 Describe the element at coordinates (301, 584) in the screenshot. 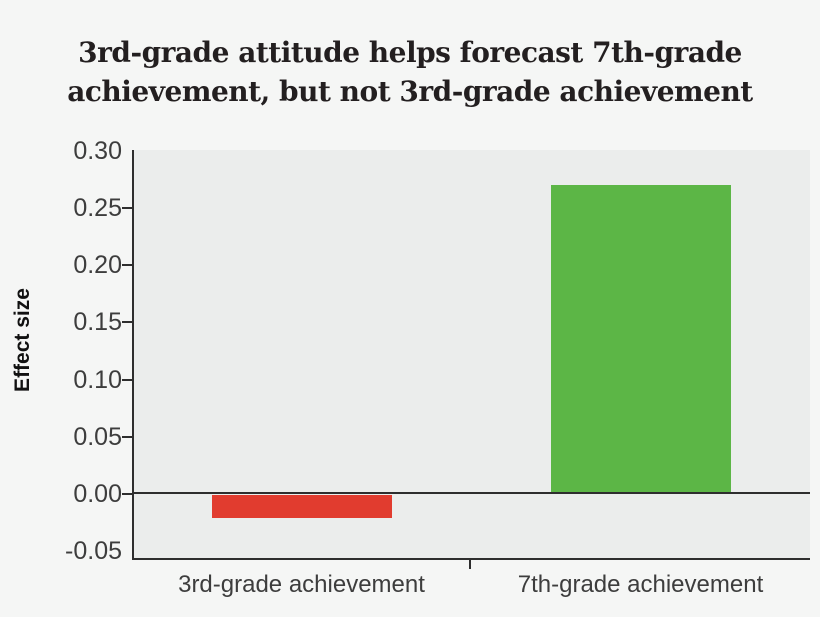

I see `x-tick-label-3rd-grade-achievement: 3rd-grade achievement` at that location.